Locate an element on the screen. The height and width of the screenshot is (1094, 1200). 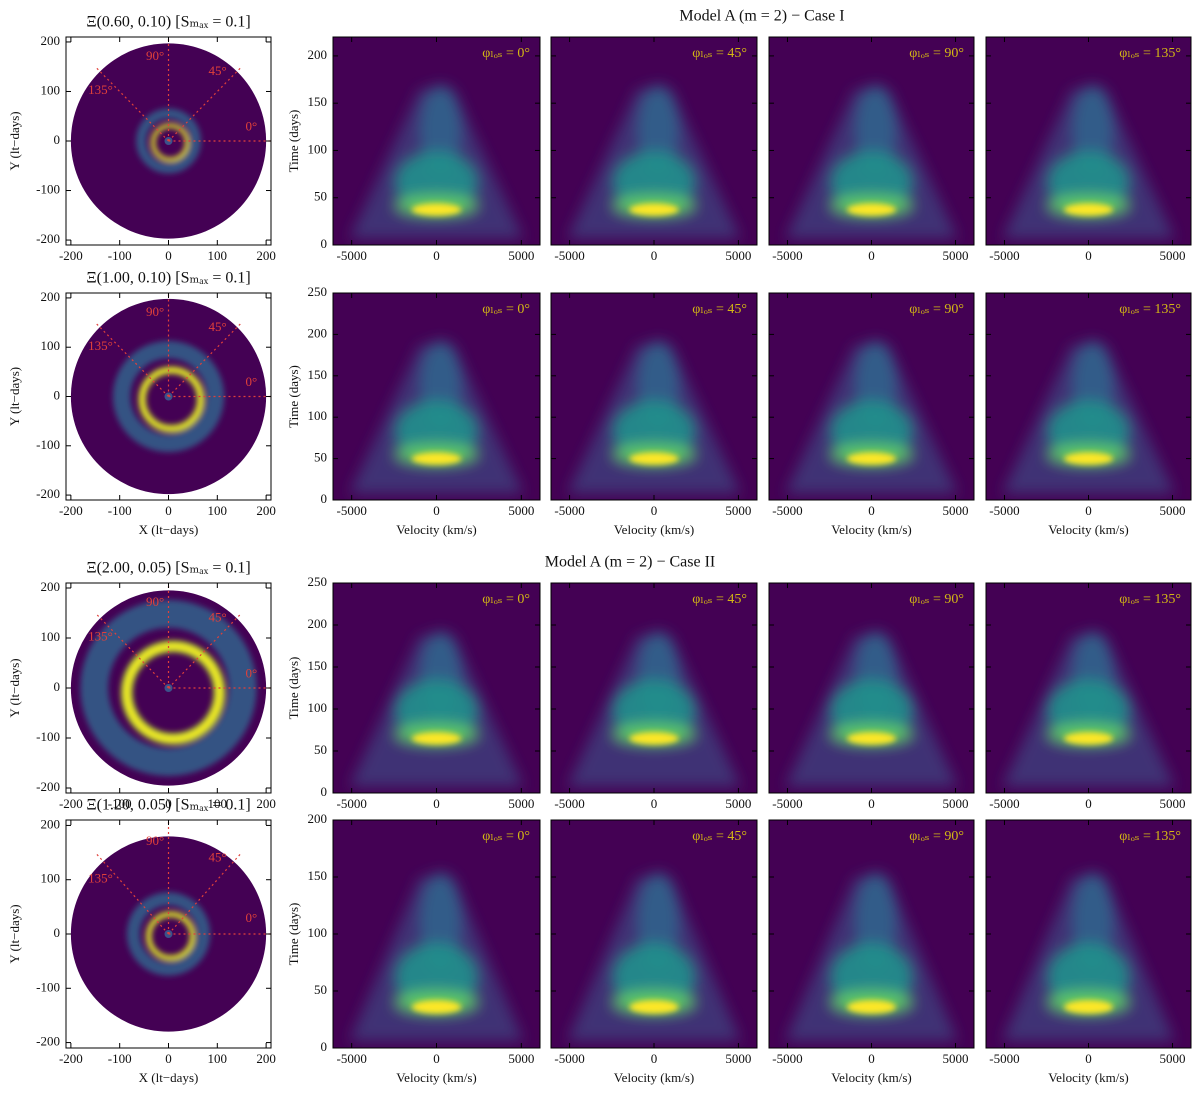
angle-label: 45° is located at coordinates (218, 856).